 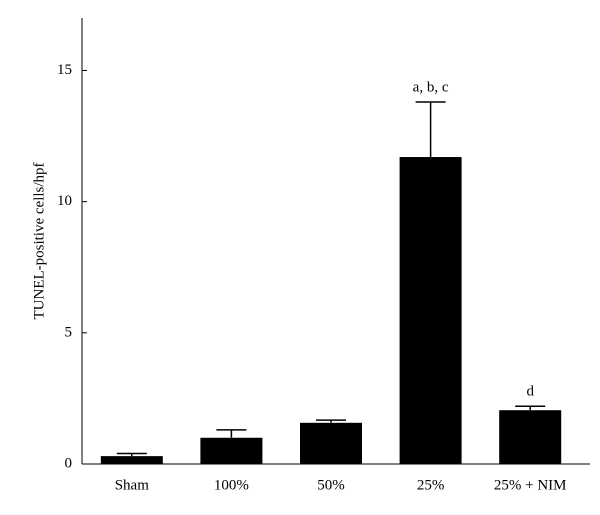 I want to click on y-tick-label: 0, so click(x=69, y=463).